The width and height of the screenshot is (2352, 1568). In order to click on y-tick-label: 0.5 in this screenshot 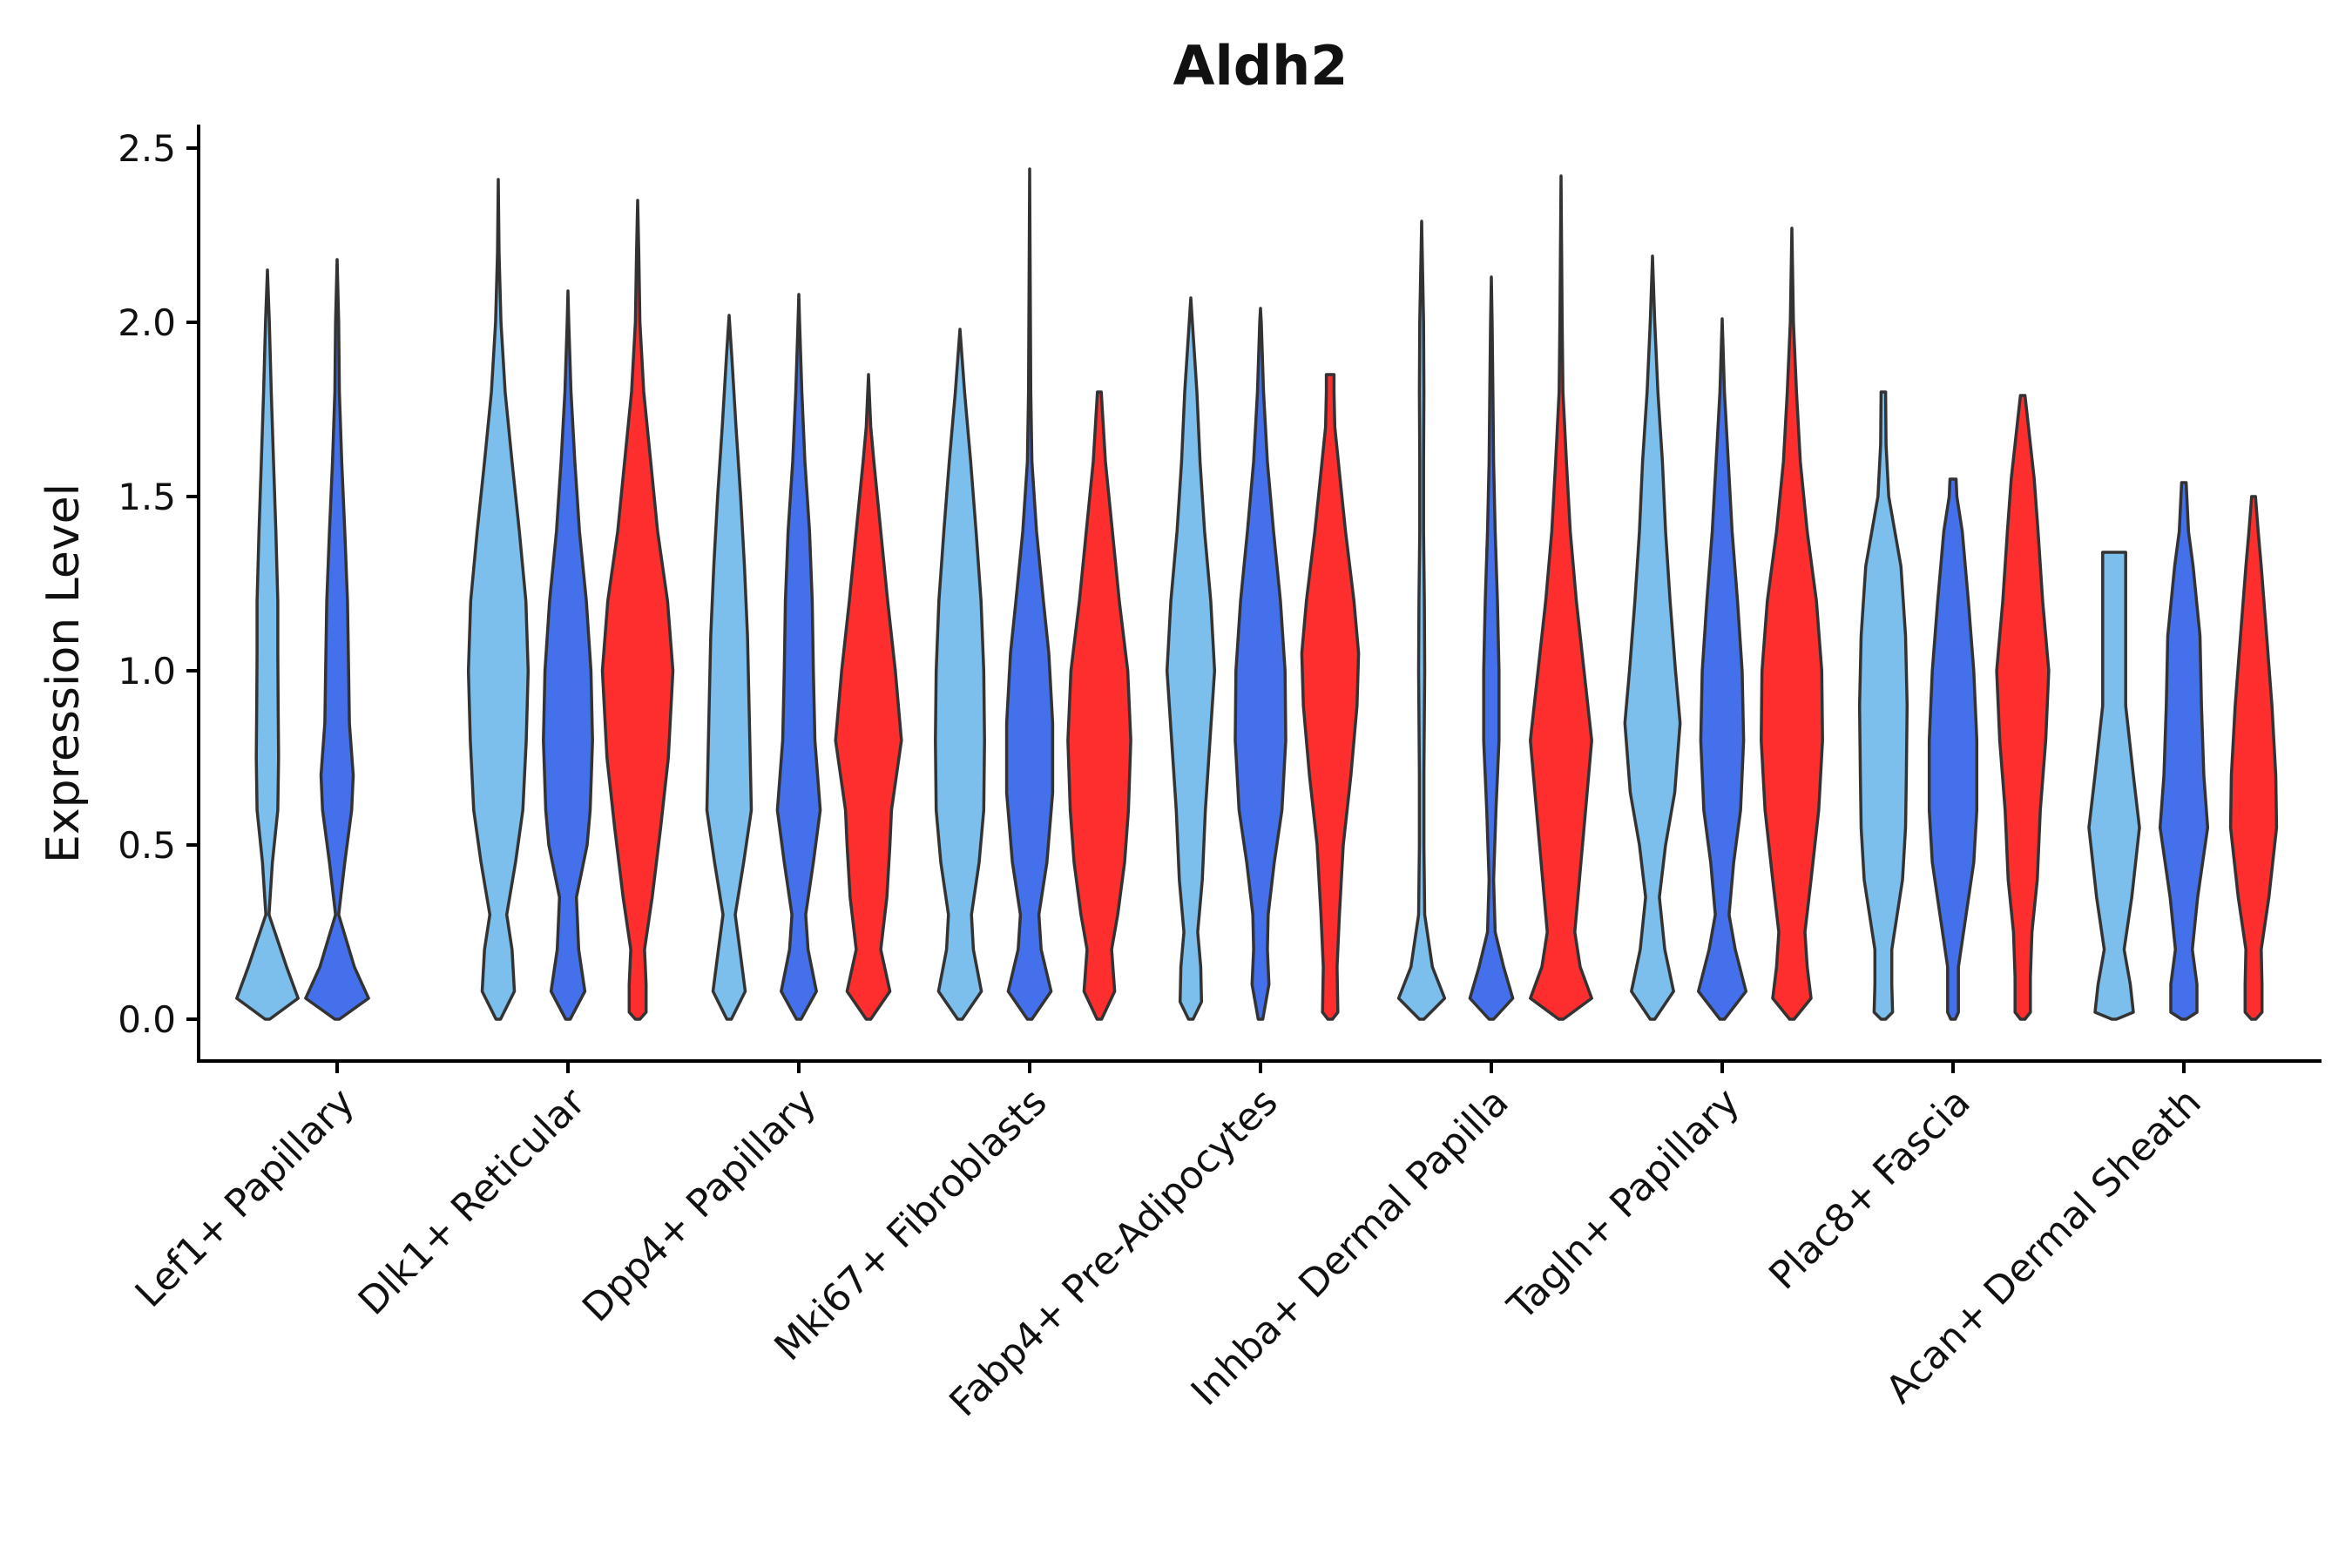, I will do `click(147, 845)`.